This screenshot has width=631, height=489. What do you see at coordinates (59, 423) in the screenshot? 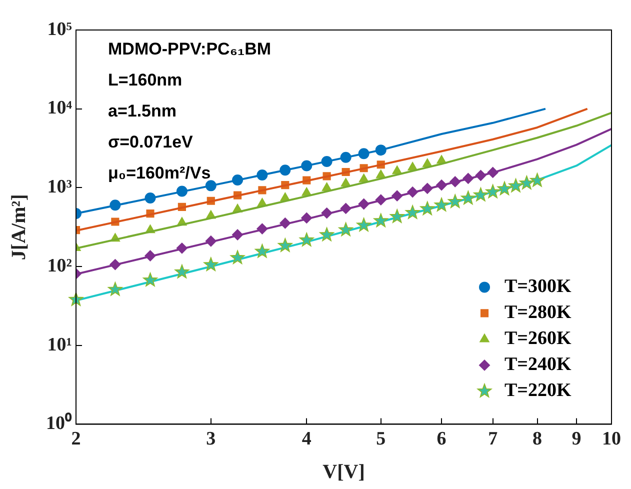
I see `y-tick-label: 10⁰` at bounding box center [59, 423].